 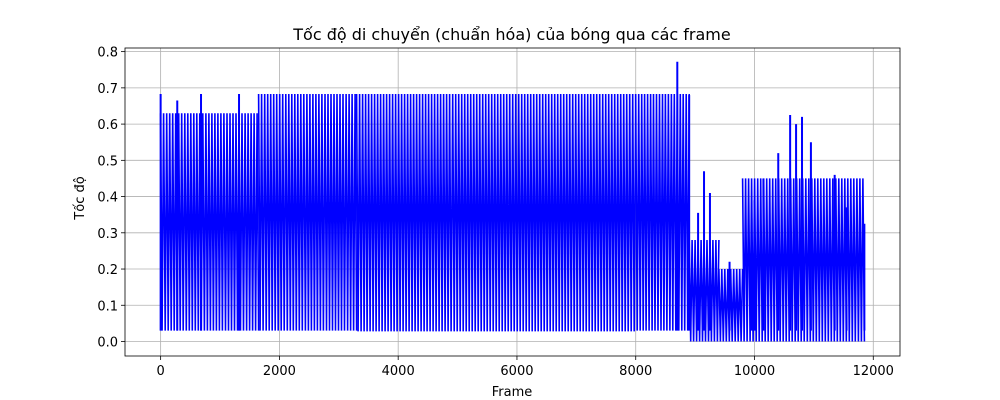 I want to click on y-axis-label: Tốc độ, so click(x=80, y=198).